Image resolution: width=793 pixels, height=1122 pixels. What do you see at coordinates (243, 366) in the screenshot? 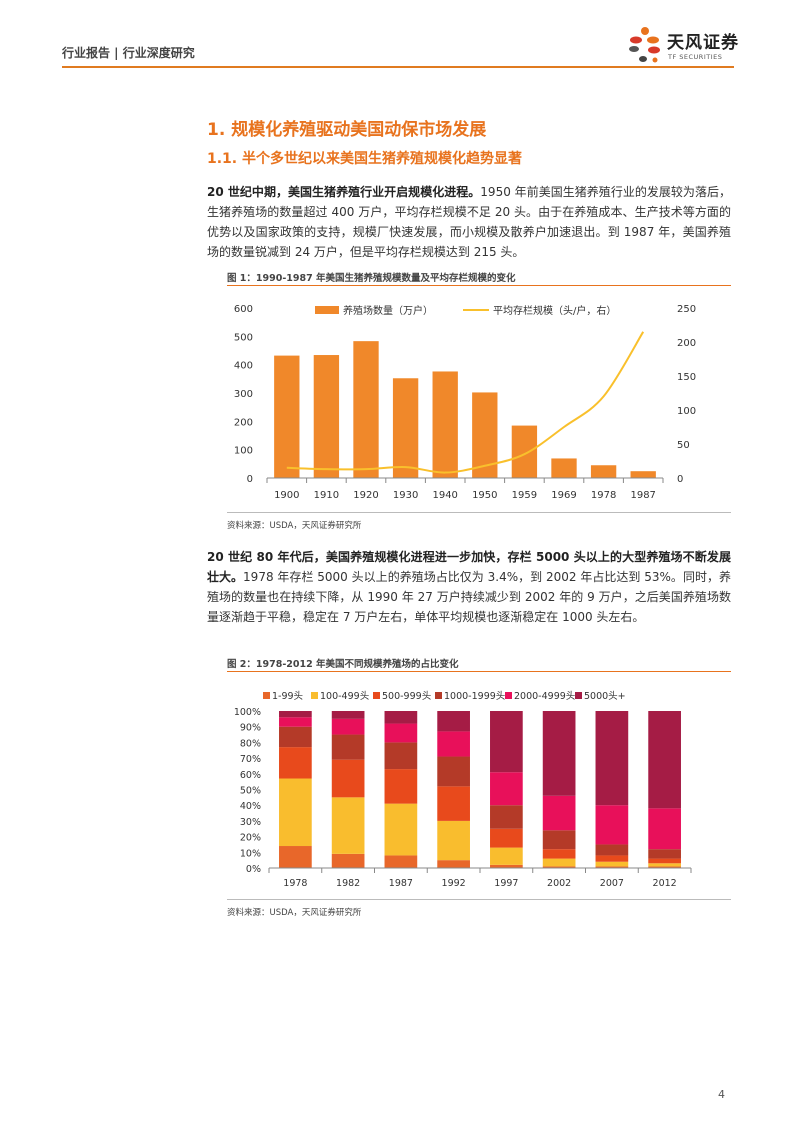
I see `y-tick-label: 400` at bounding box center [243, 366].